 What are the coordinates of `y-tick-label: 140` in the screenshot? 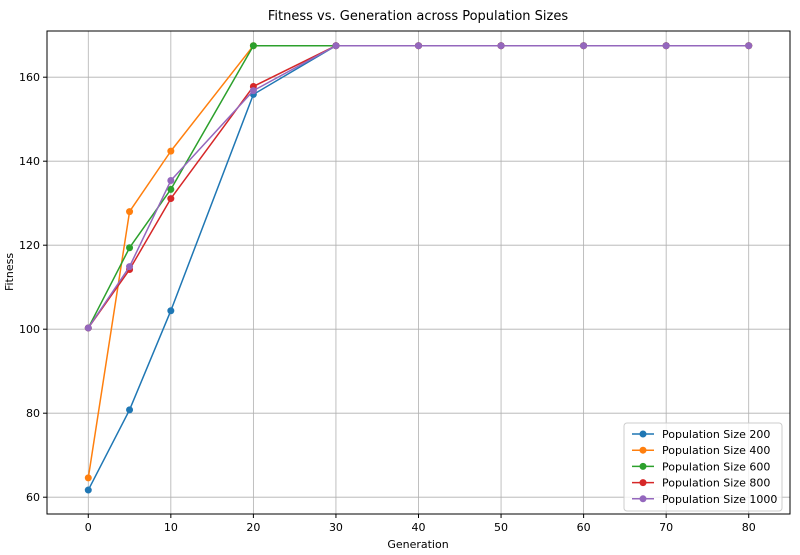 It's located at (29, 161).